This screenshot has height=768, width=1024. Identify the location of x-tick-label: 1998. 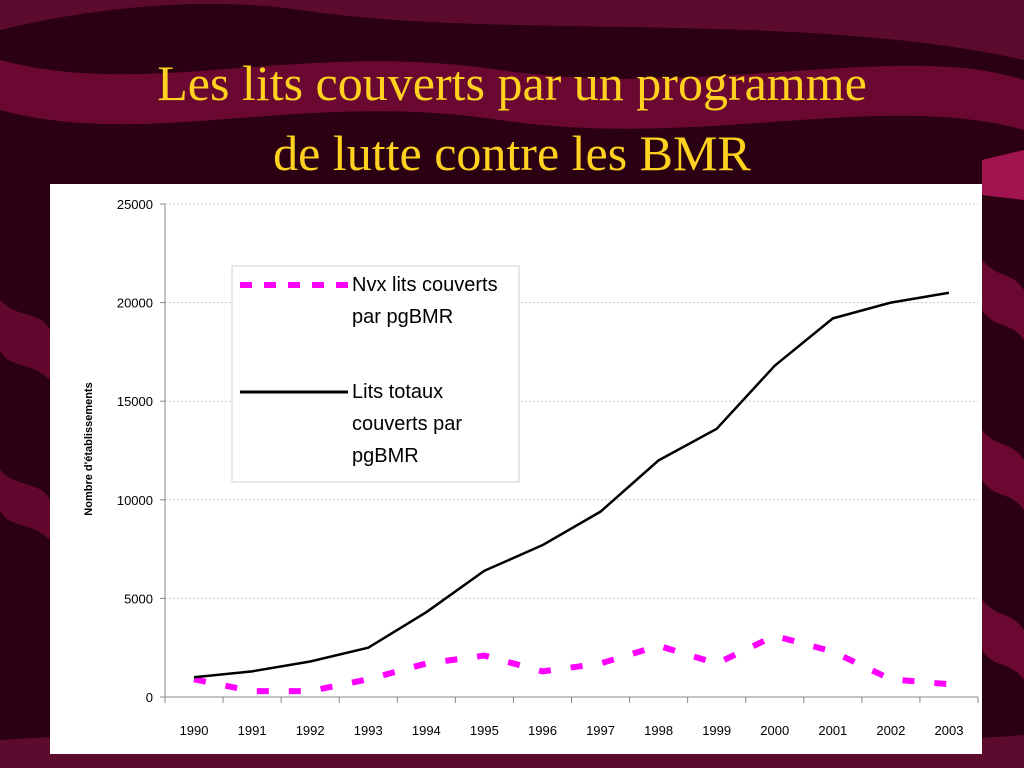
(658, 730).